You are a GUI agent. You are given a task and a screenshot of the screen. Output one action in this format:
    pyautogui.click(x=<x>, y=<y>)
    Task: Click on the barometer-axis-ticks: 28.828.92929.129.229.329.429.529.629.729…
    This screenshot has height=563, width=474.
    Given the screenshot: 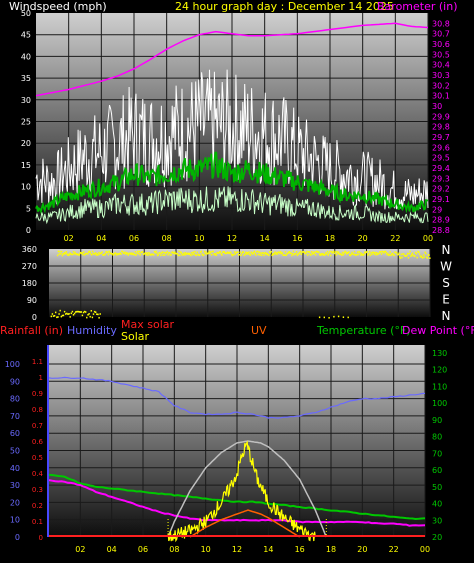 What is the action you would take?
    pyautogui.click(x=441, y=127)
    